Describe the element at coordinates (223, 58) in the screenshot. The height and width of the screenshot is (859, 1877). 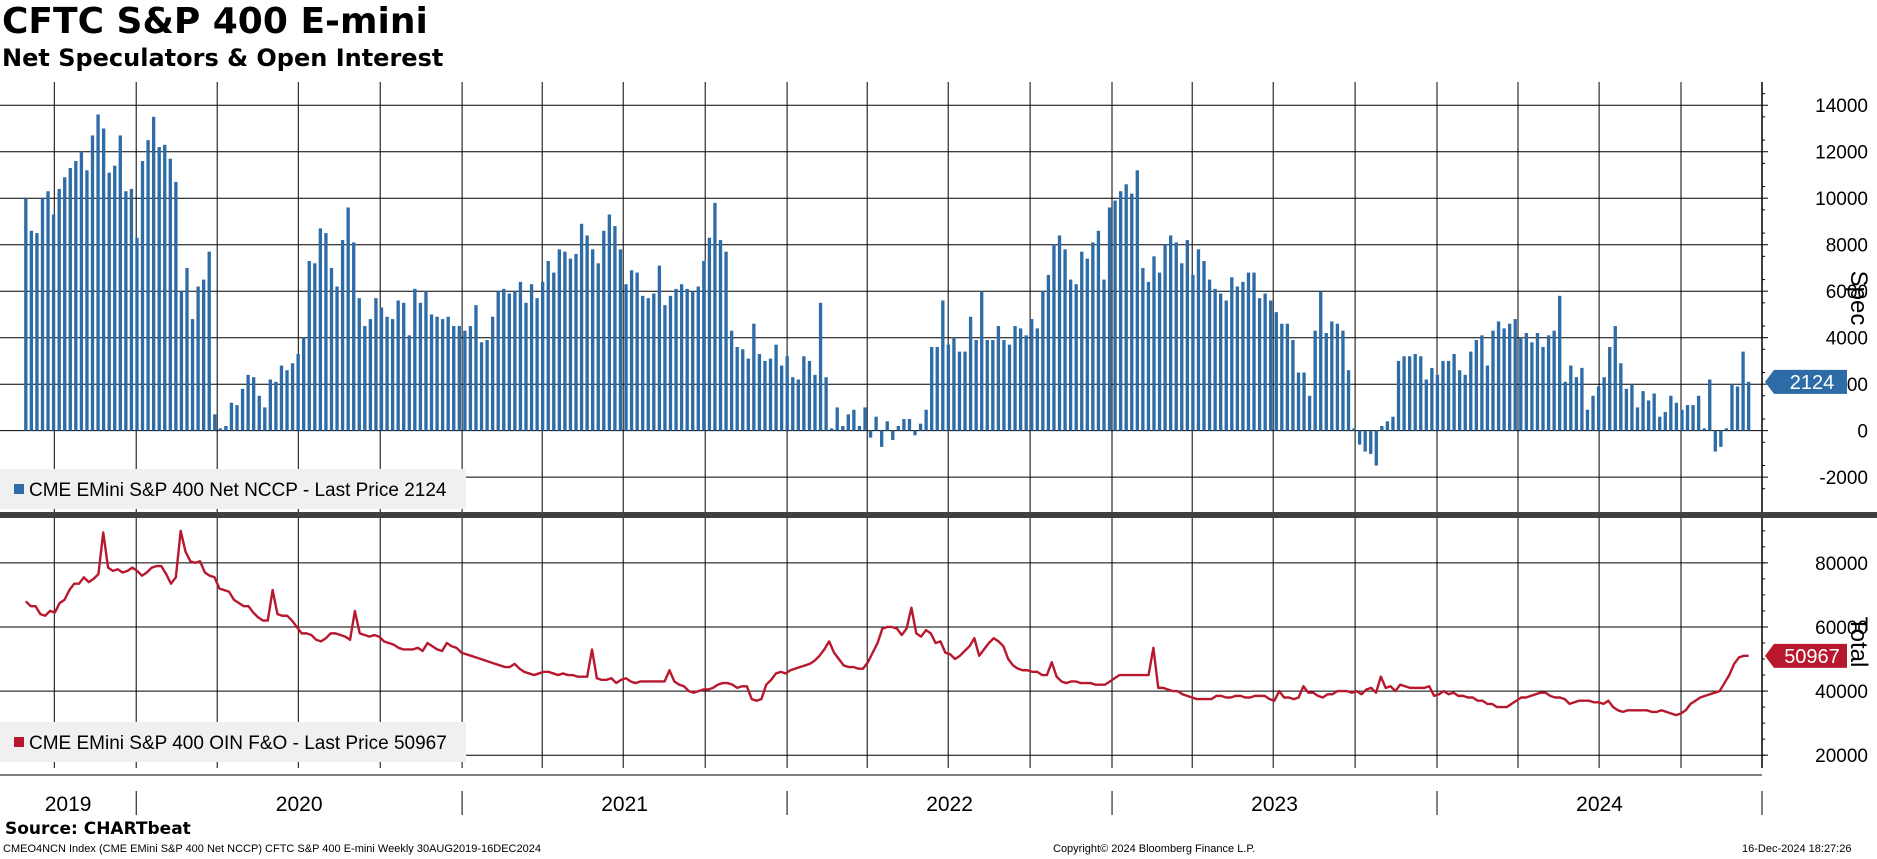
I see `chart-subtitle: Net Speculators & Open Interest` at that location.